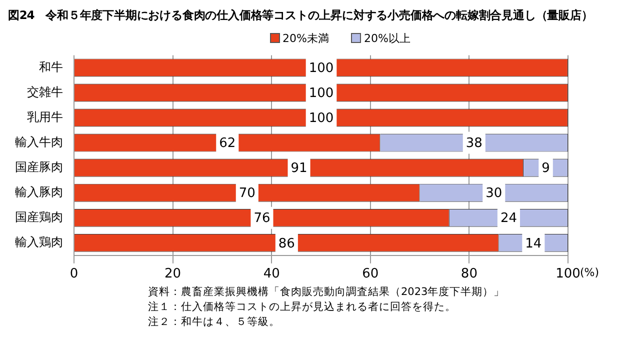 Image resolution: width=640 pixels, height=341 pixels. Describe the element at coordinates (39, 141) in the screenshot. I see `y-tick-label: 輸入牛肉` at that location.